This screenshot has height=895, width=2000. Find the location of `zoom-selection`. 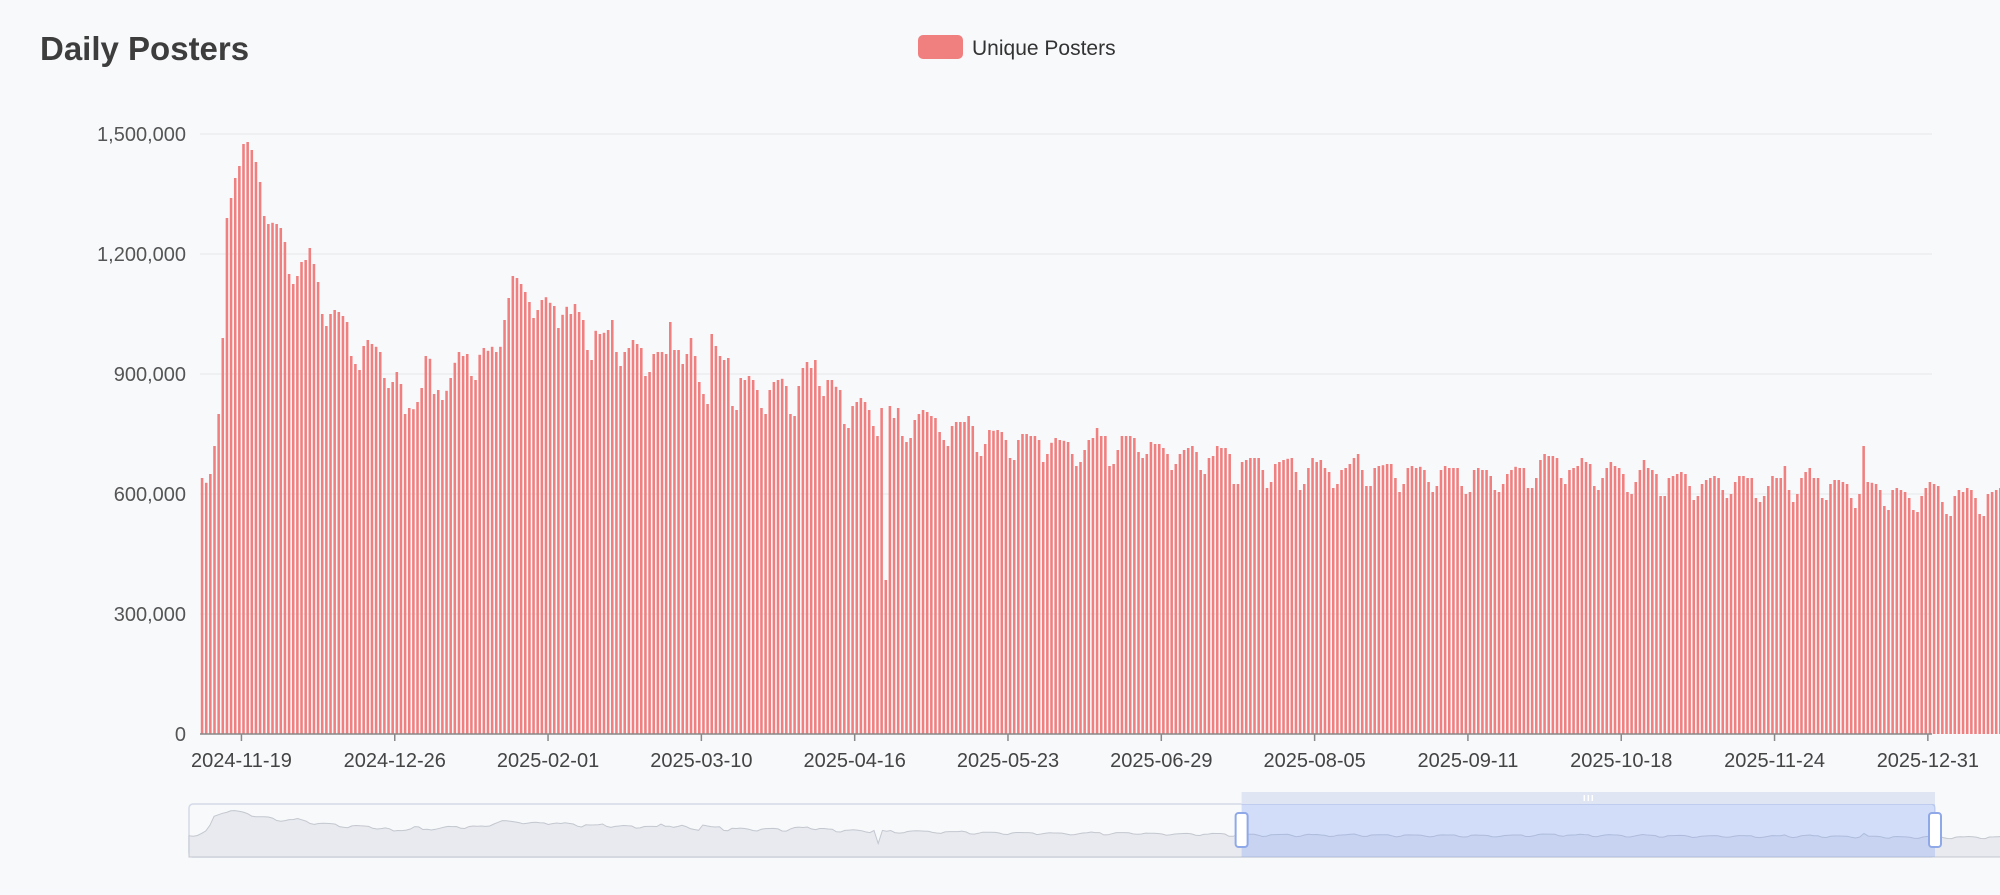

zoom-selection is located at coordinates (1588, 830).